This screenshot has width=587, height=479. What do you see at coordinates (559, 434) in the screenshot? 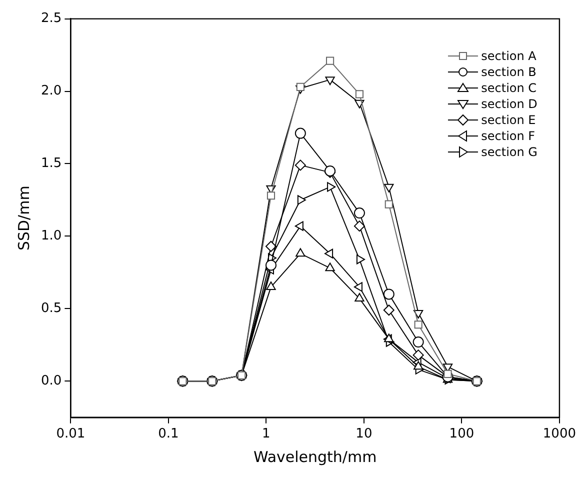
I see `x-tick-label: 1000` at bounding box center [559, 434].